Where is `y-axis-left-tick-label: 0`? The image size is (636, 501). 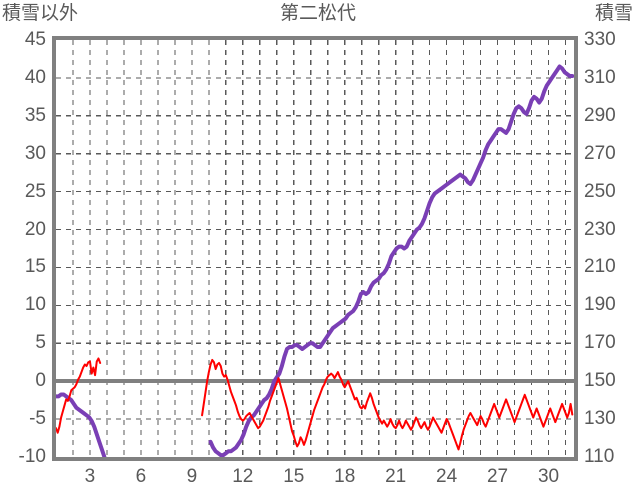
y-axis-left-tick-label: 0 is located at coordinates (40, 381).